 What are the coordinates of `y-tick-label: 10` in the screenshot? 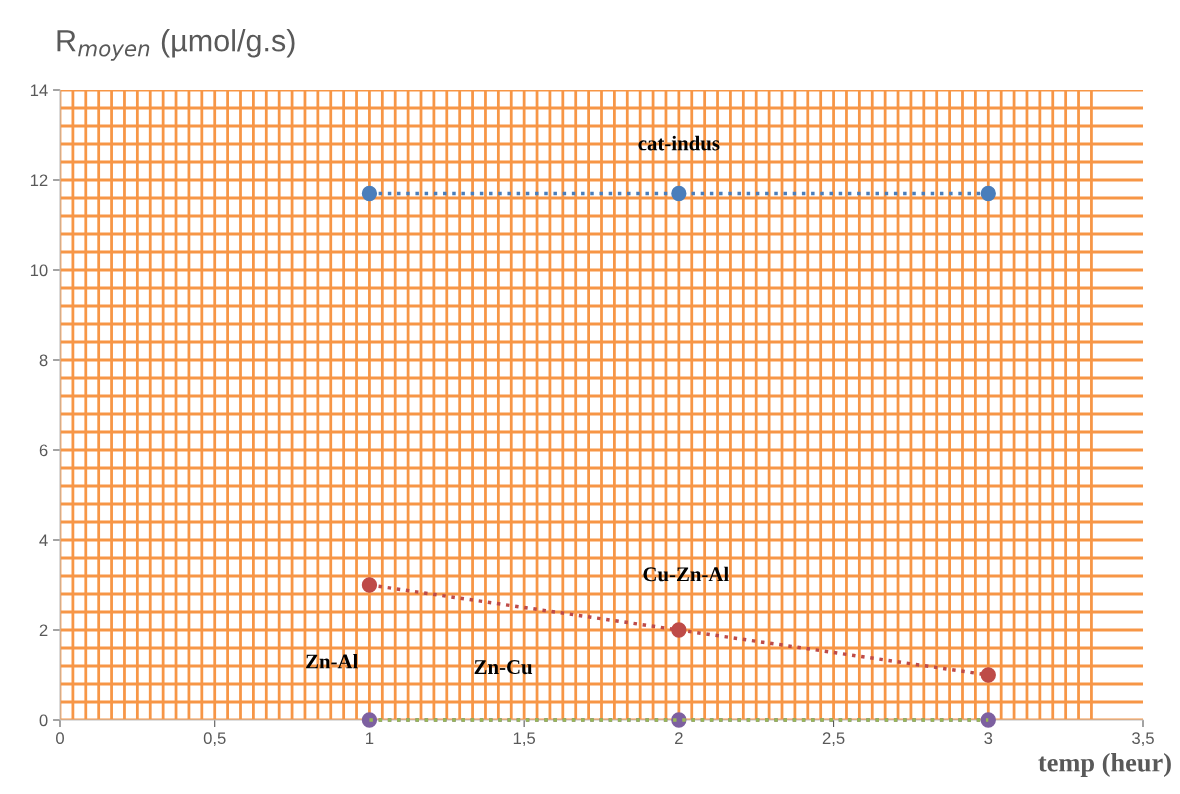 It's located at (39, 270).